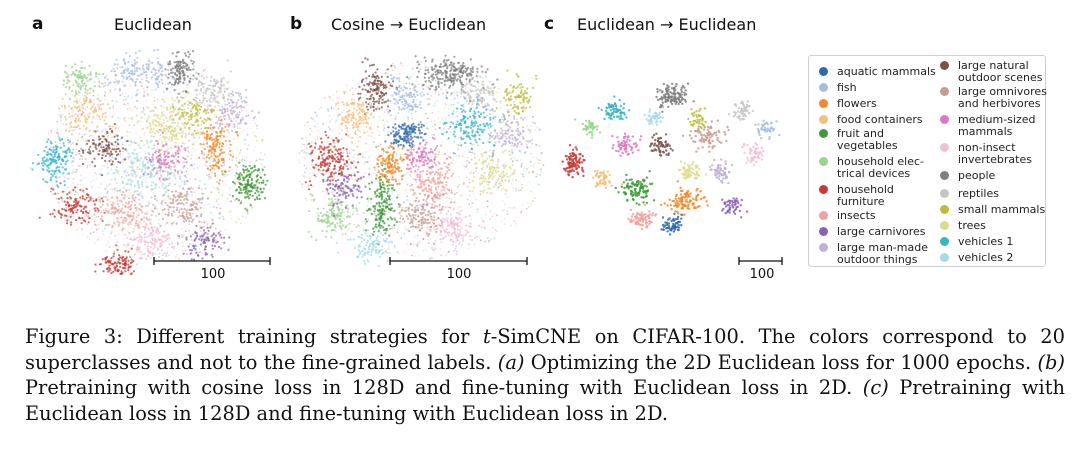 The height and width of the screenshot is (459, 1080). I want to click on panel-a-title: Euclidean, so click(153, 24).